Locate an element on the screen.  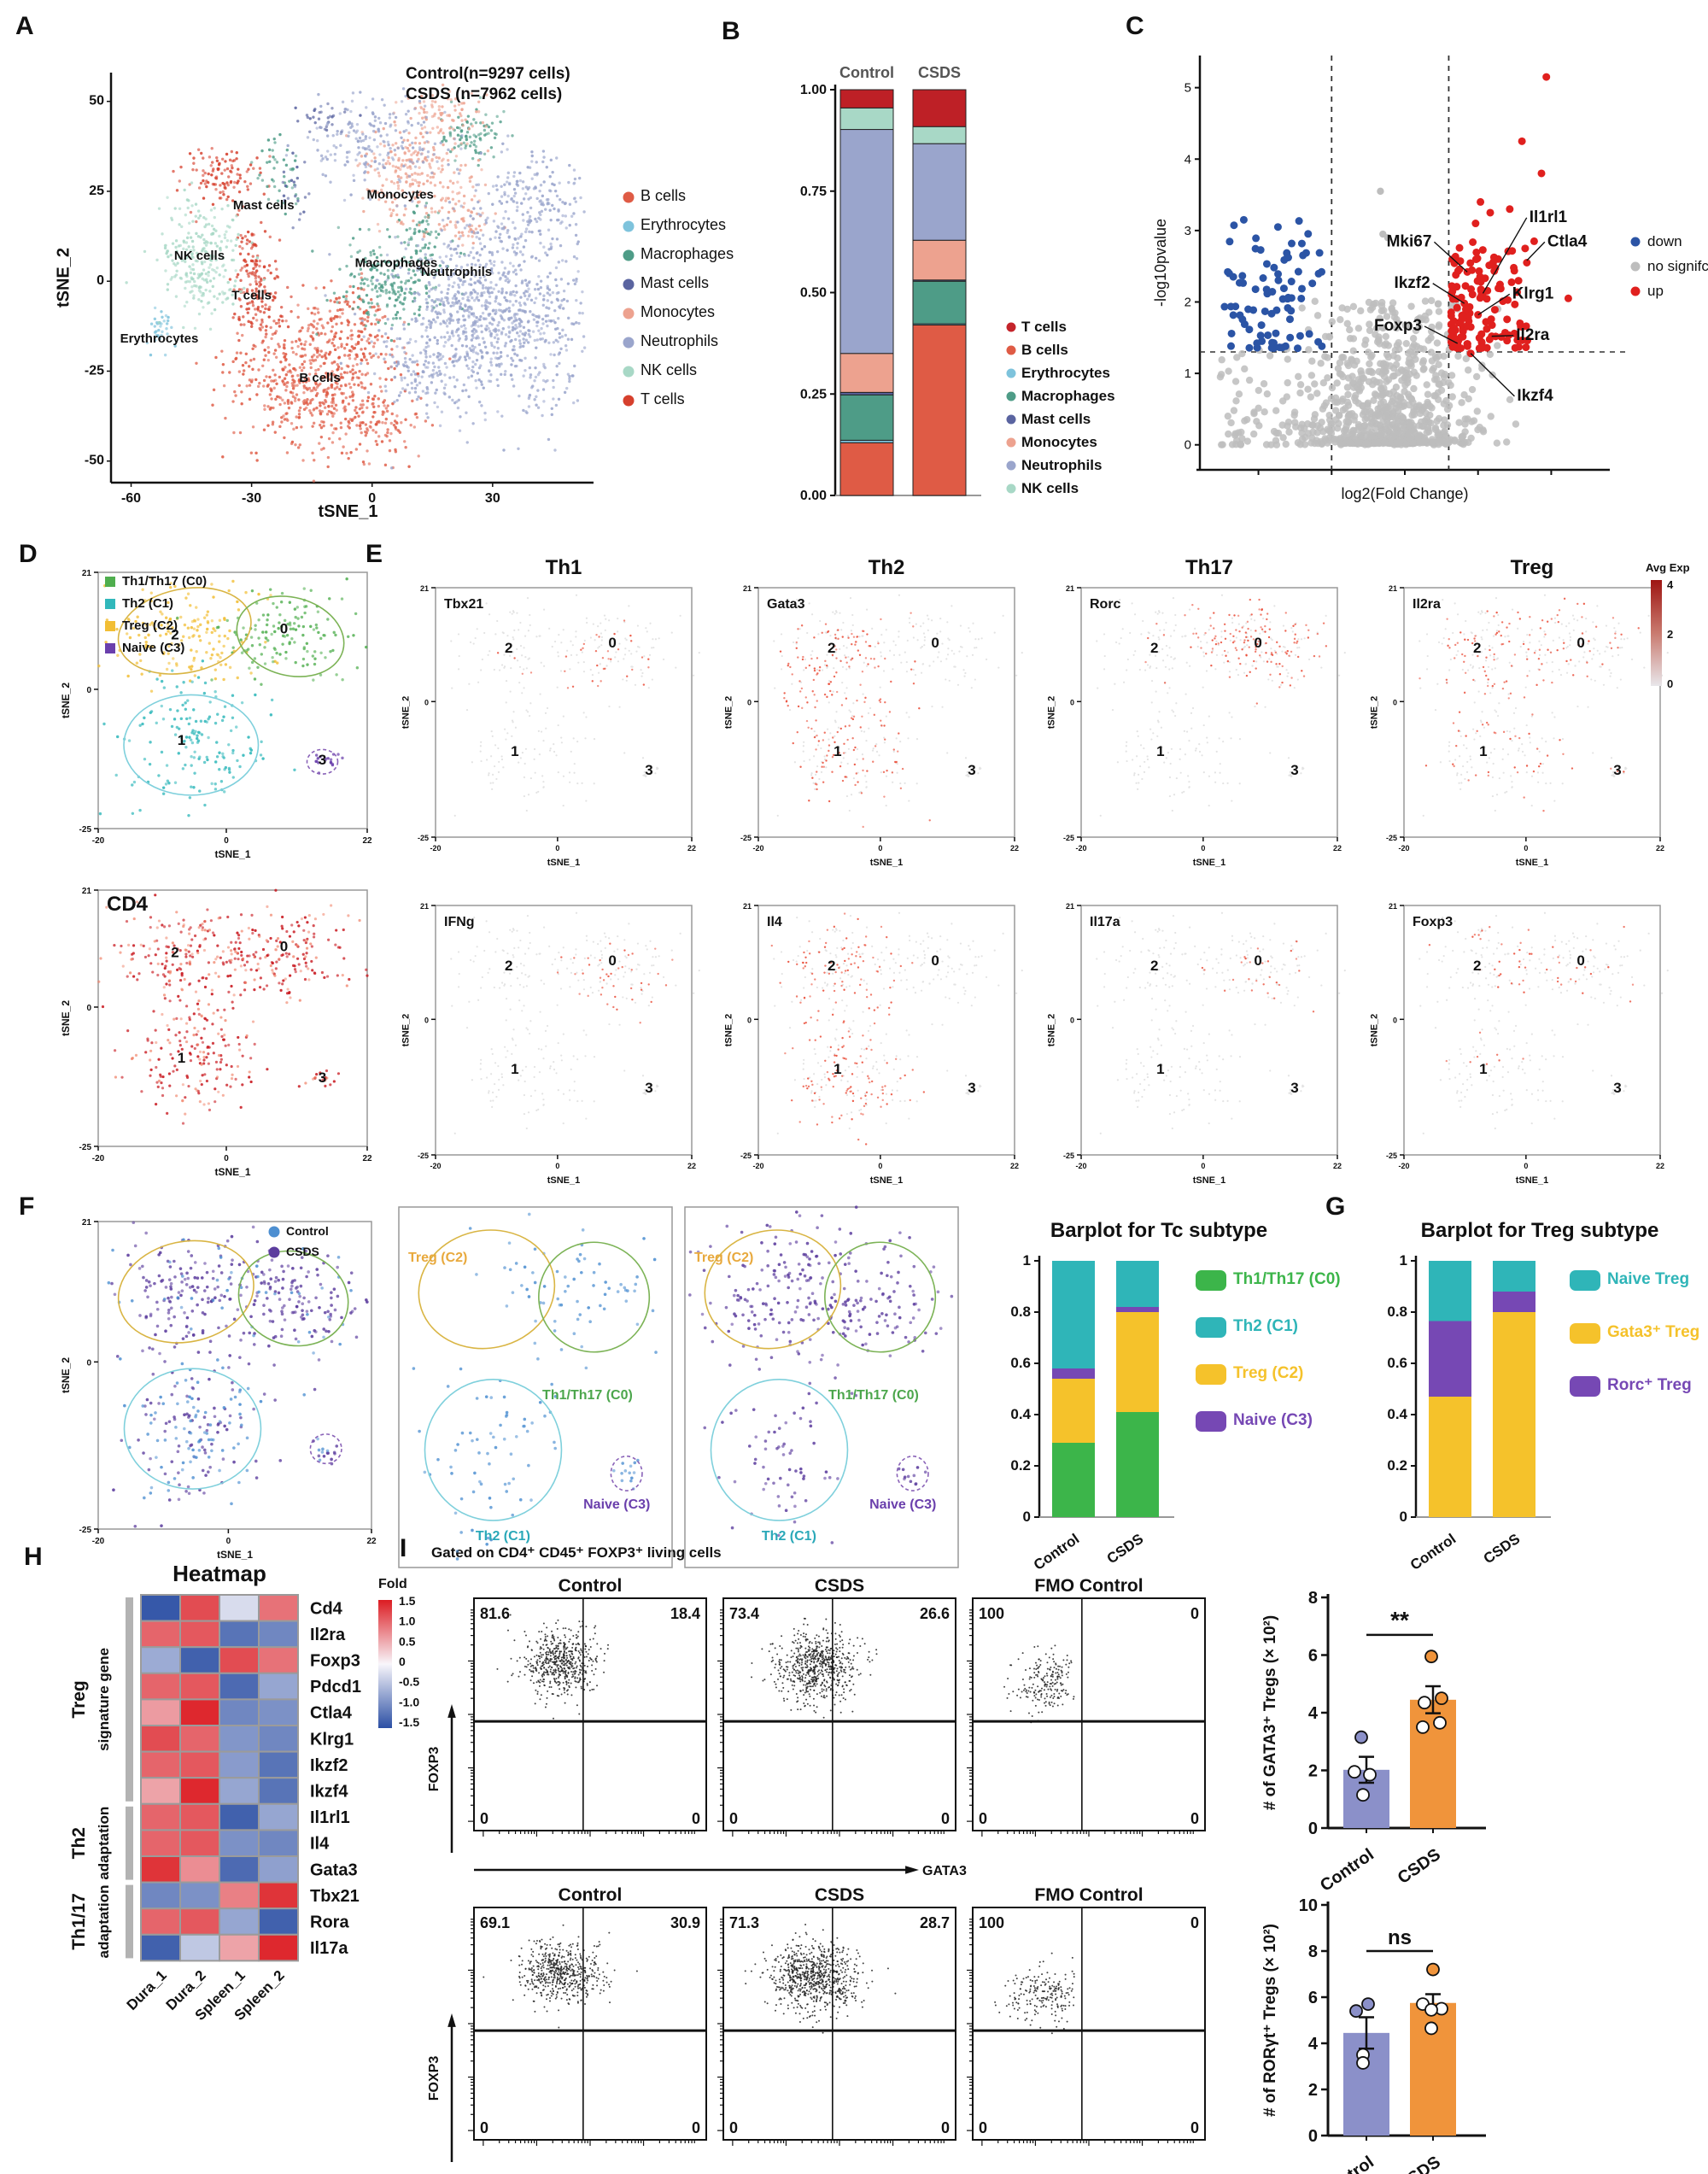
svg-text: -20 is located at coordinates (98, 841).